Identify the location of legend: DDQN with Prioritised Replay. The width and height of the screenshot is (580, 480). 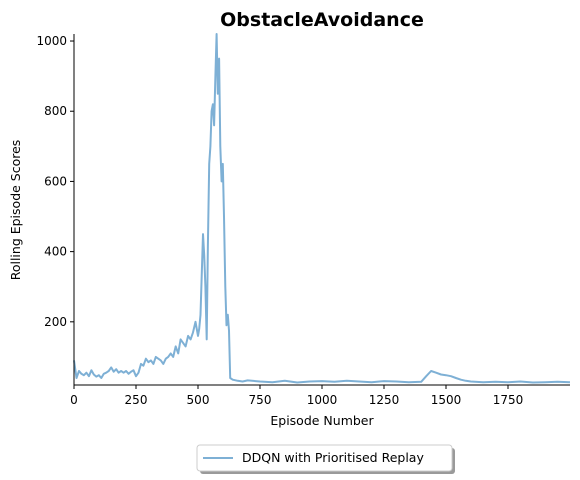
(325, 459).